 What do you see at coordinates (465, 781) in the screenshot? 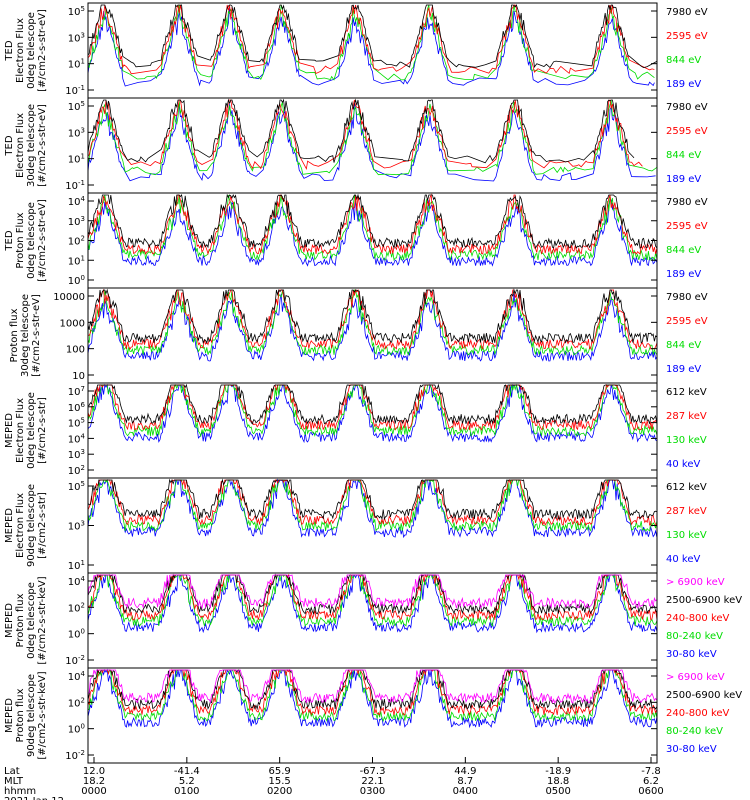
I see `x-tick-label-mlt: 8.7` at bounding box center [465, 781].